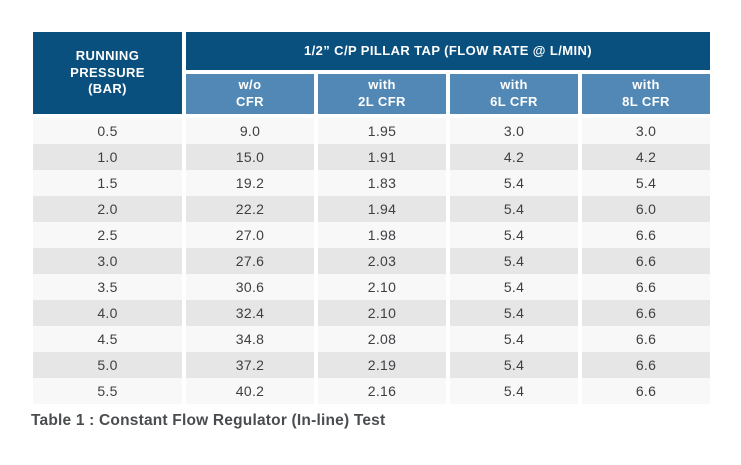 This screenshot has height=465, width=741. I want to click on flow-cell: 1.91, so click(382, 157).